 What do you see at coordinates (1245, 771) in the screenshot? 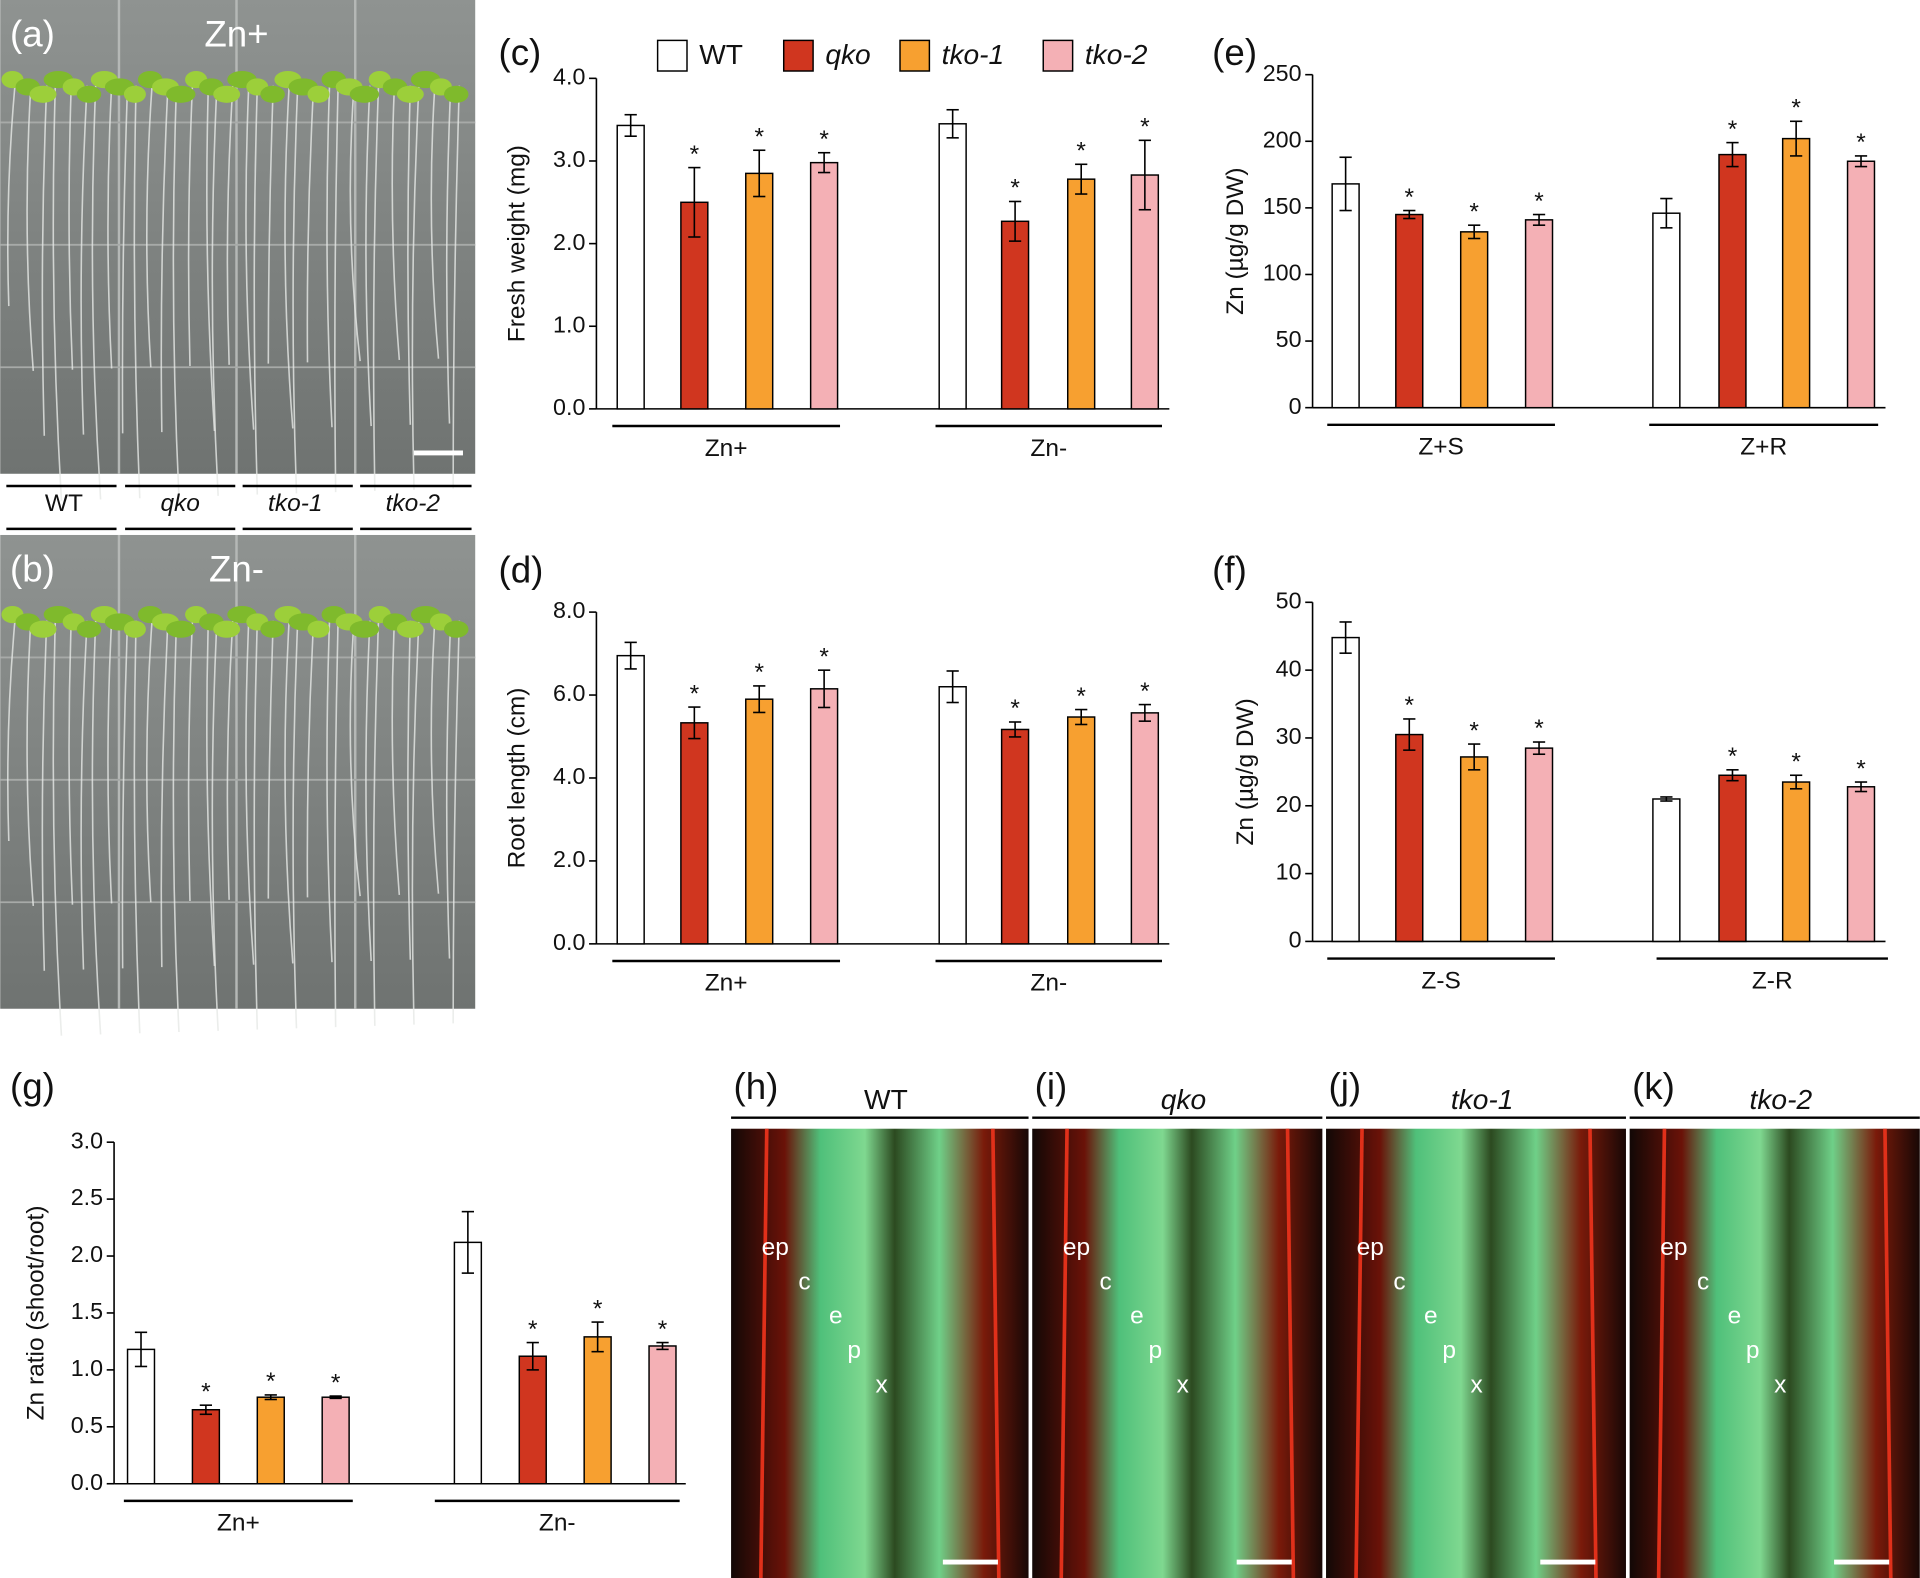
I see `y-axis-label: Zn (µg/g DW)` at bounding box center [1245, 771].